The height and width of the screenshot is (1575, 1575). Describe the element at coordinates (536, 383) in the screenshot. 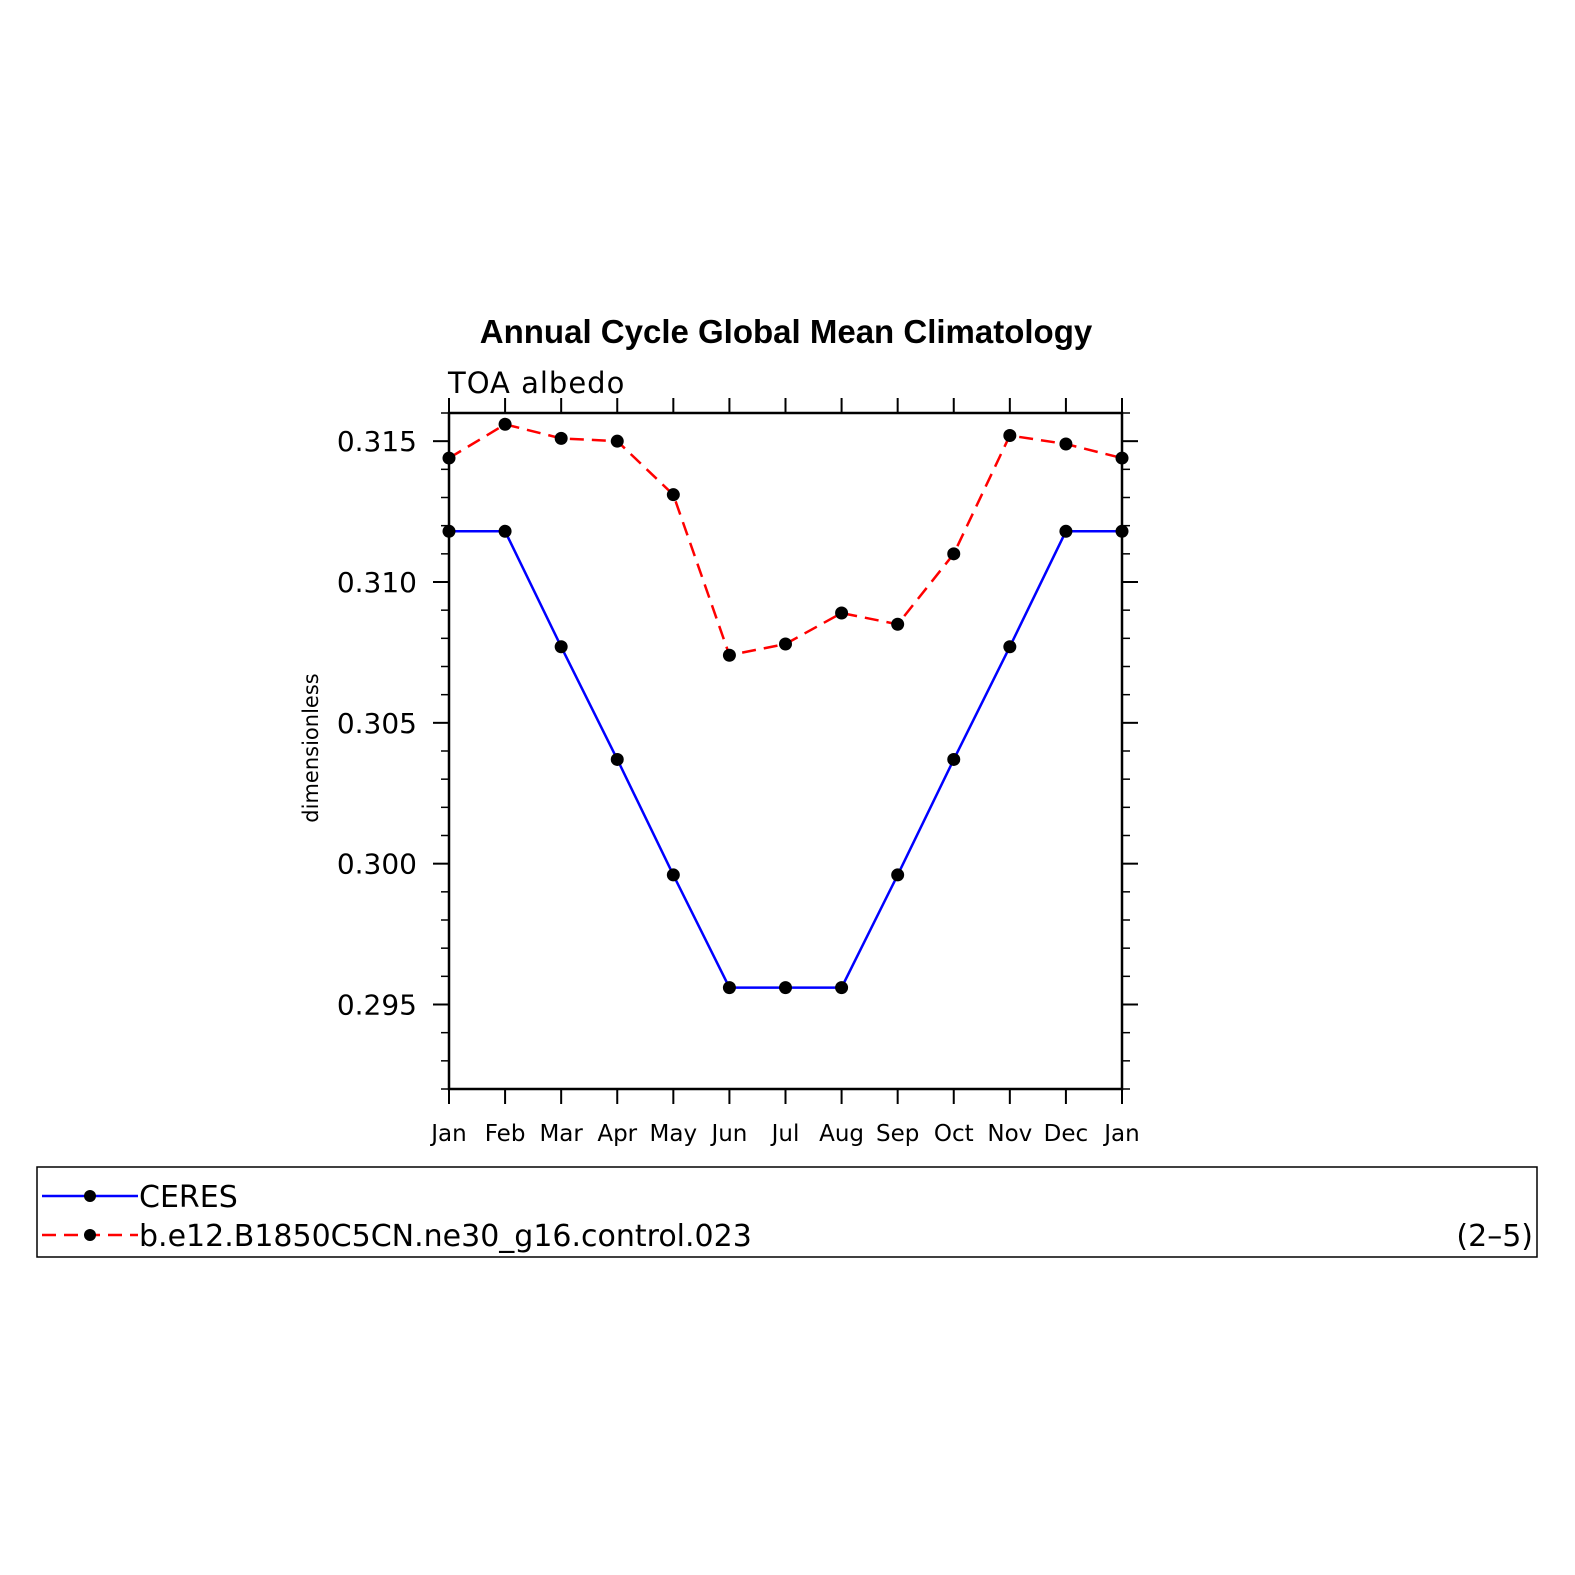

I see `chart-subtitle: TOA albedo` at that location.